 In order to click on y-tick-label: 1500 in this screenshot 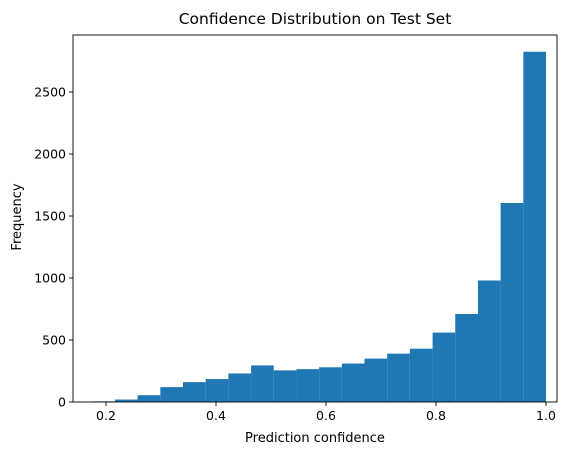, I will do `click(50, 216)`.